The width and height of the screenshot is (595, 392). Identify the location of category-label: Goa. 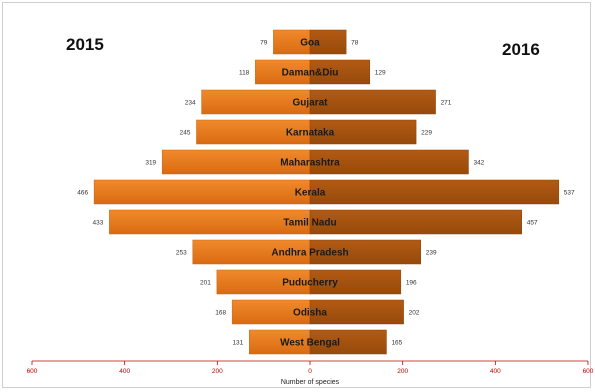
(310, 43).